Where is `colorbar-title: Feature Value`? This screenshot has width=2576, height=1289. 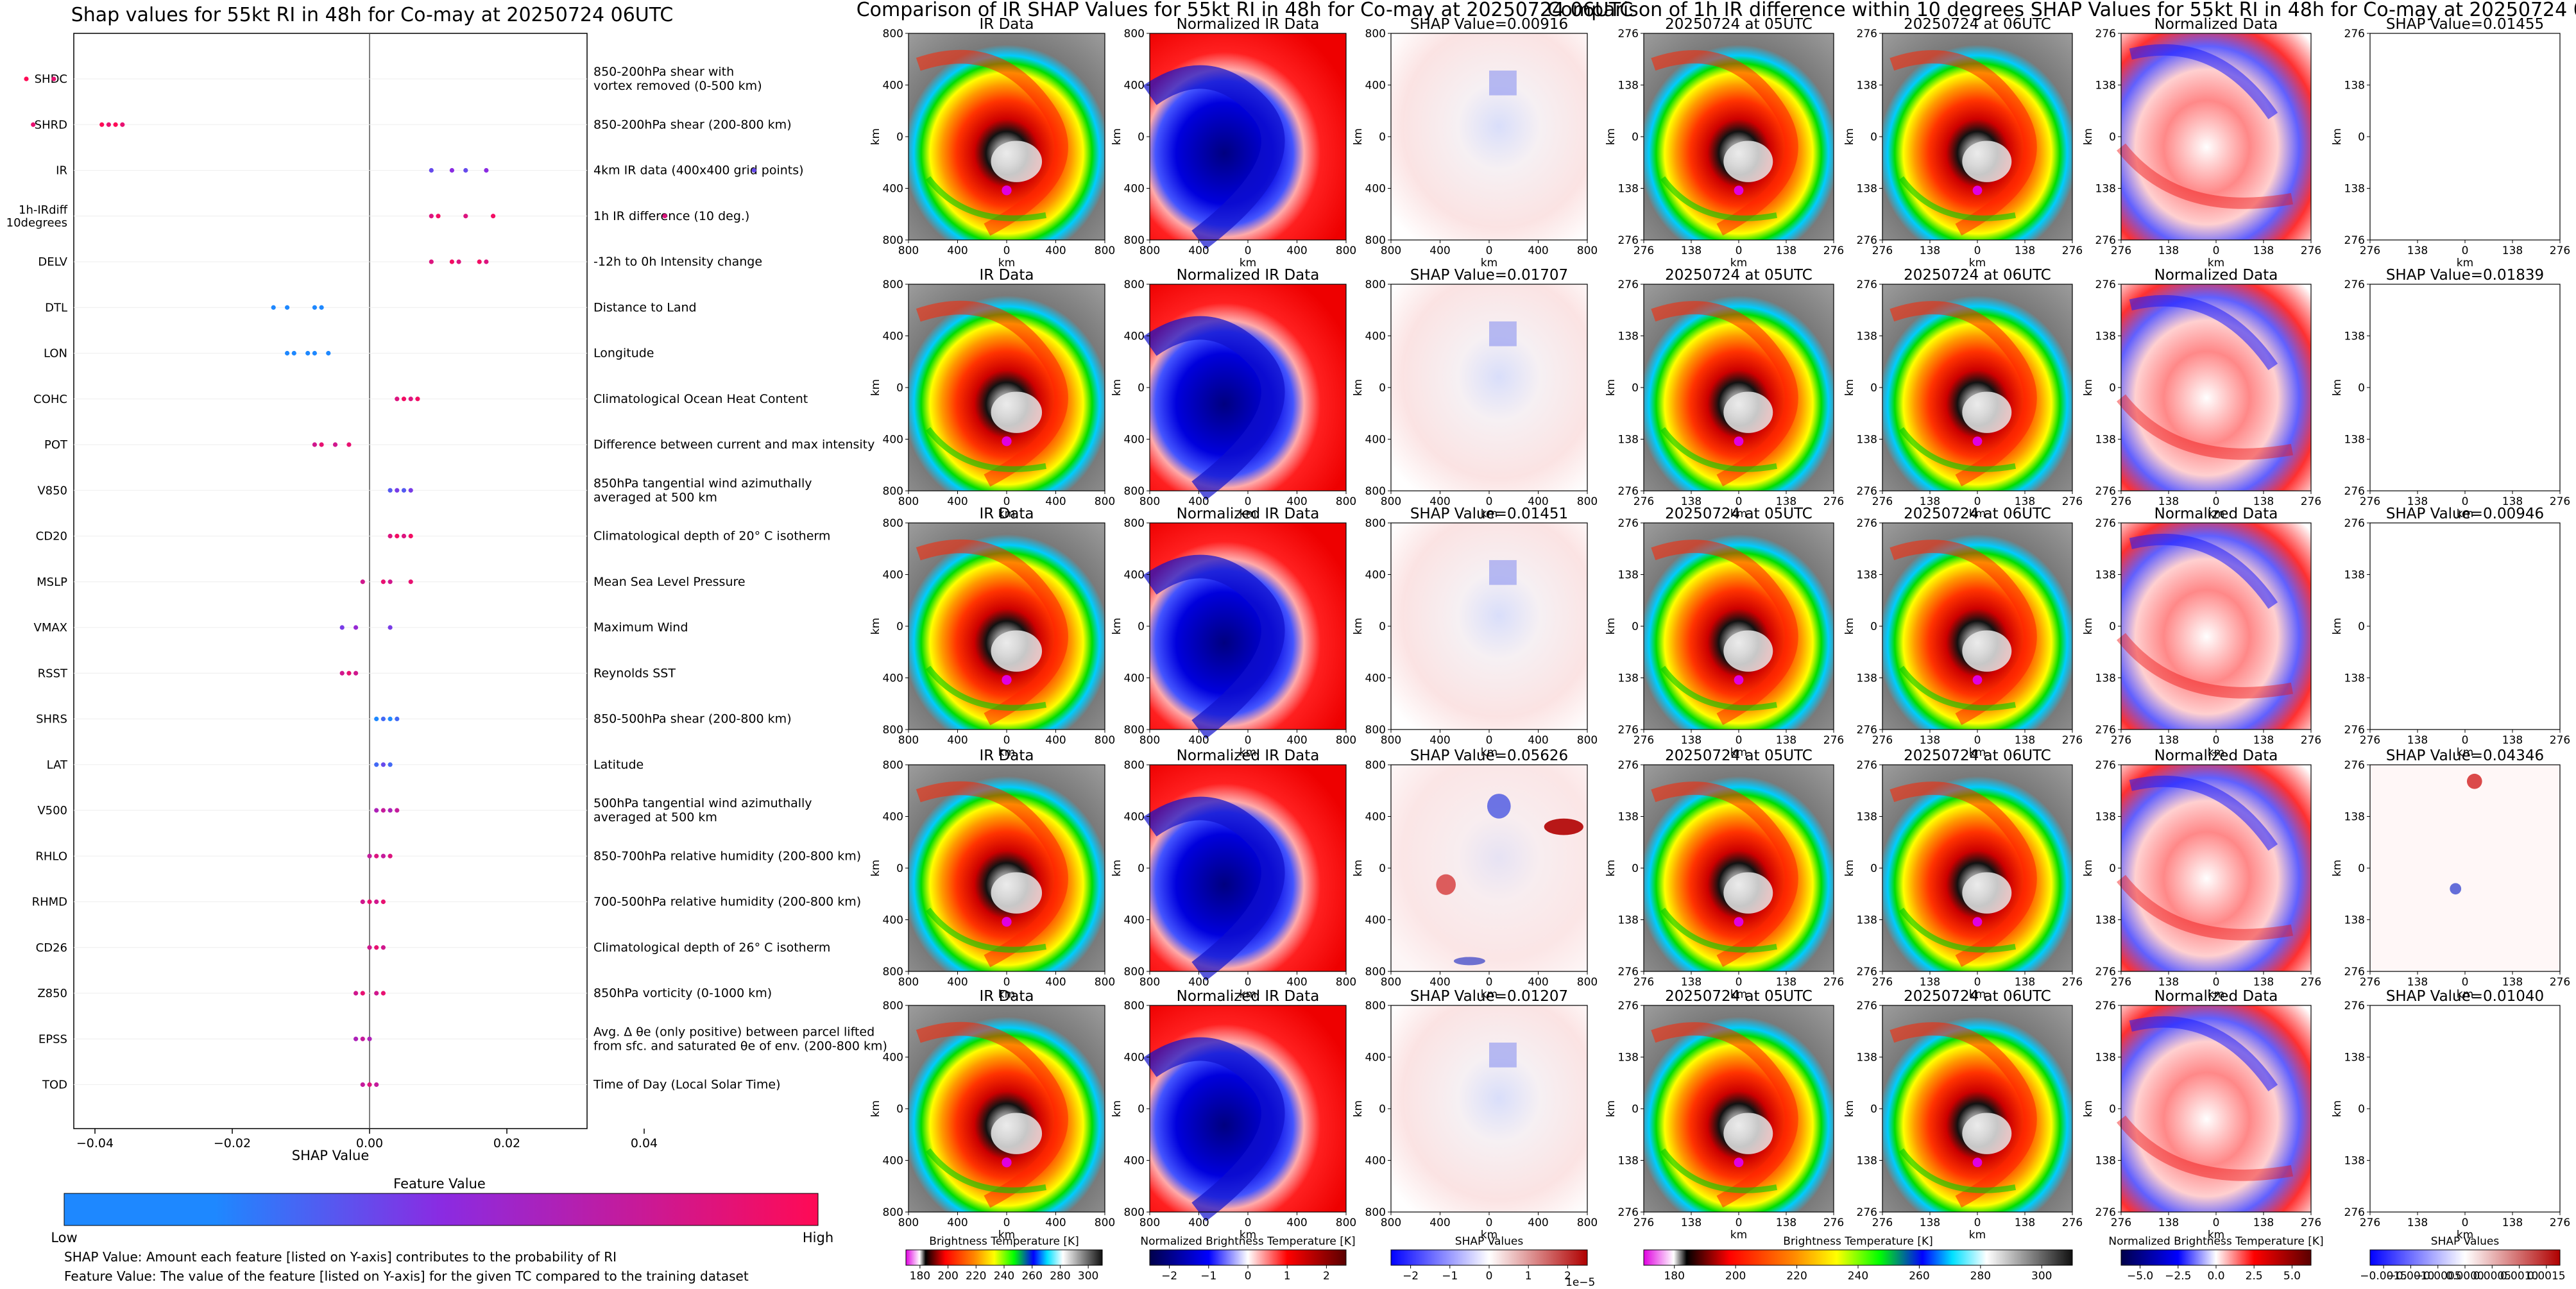
colorbar-title: Feature Value is located at coordinates (439, 1183).